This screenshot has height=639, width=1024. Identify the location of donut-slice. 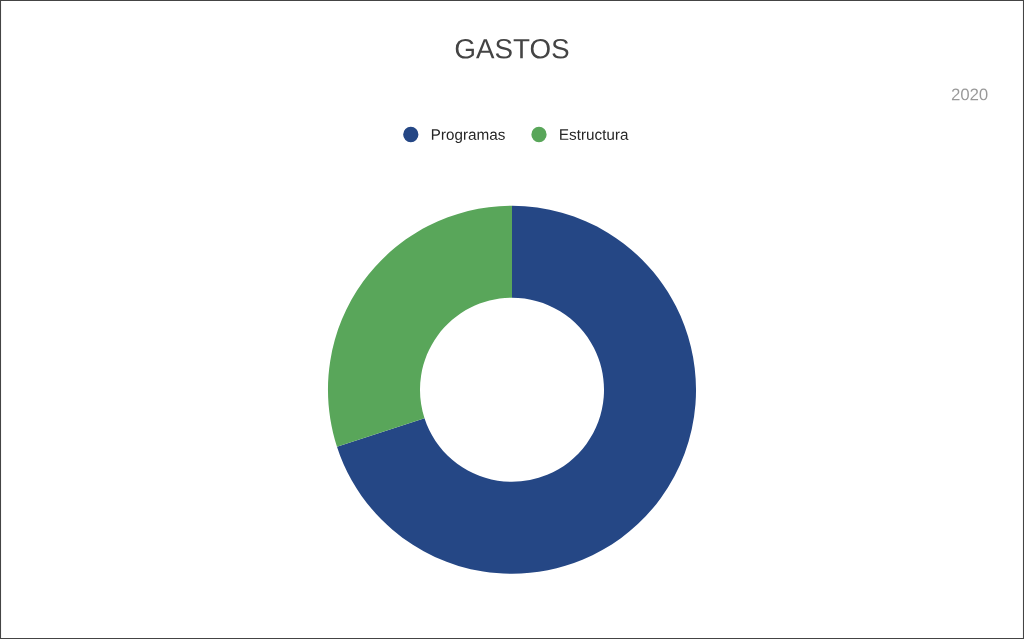
(419, 326).